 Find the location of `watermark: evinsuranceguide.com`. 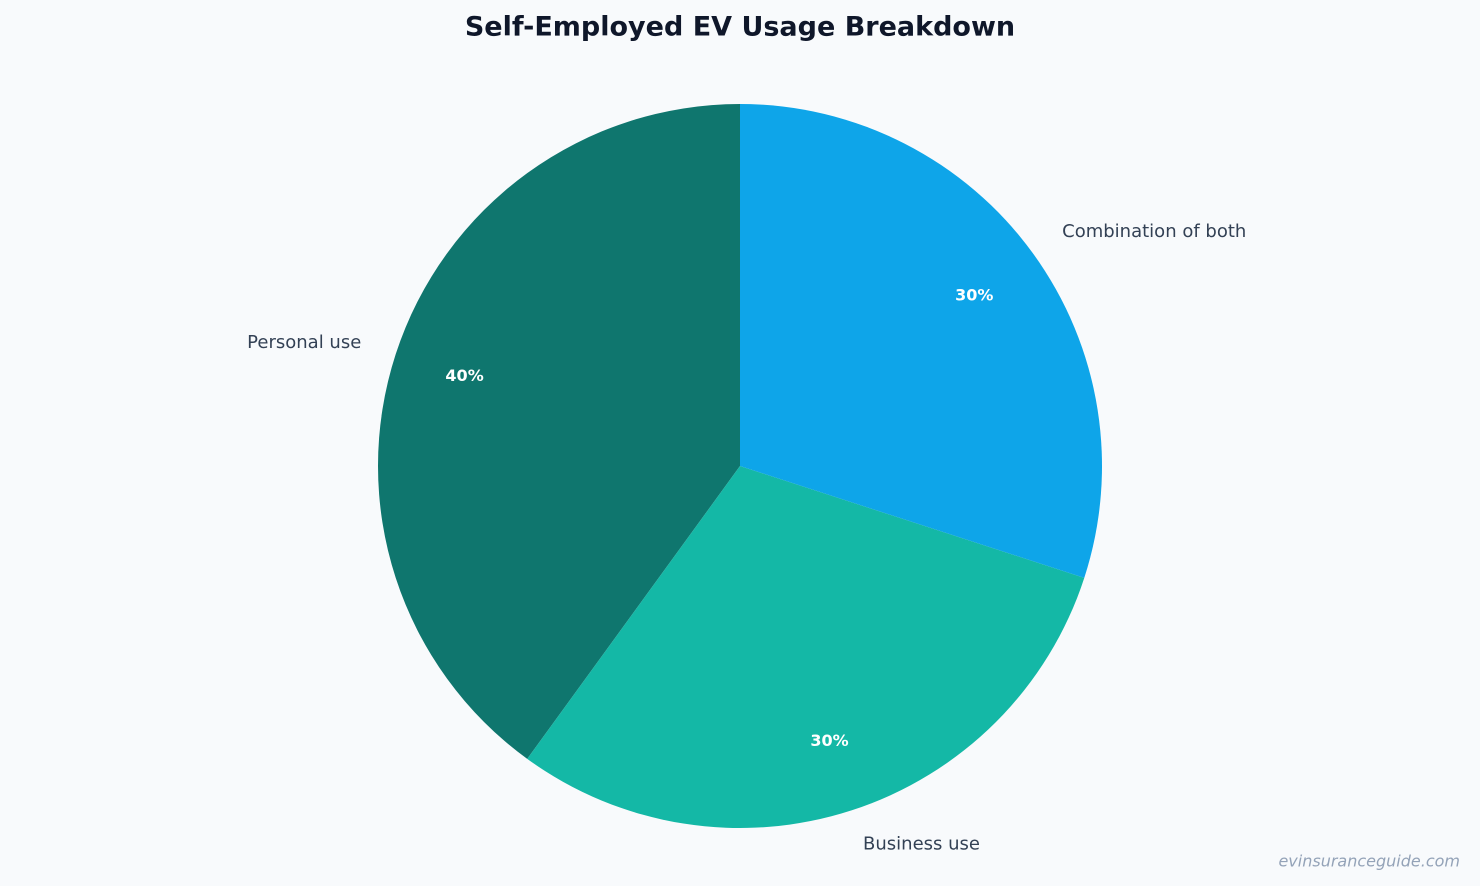

watermark: evinsuranceguide.com is located at coordinates (1369, 861).